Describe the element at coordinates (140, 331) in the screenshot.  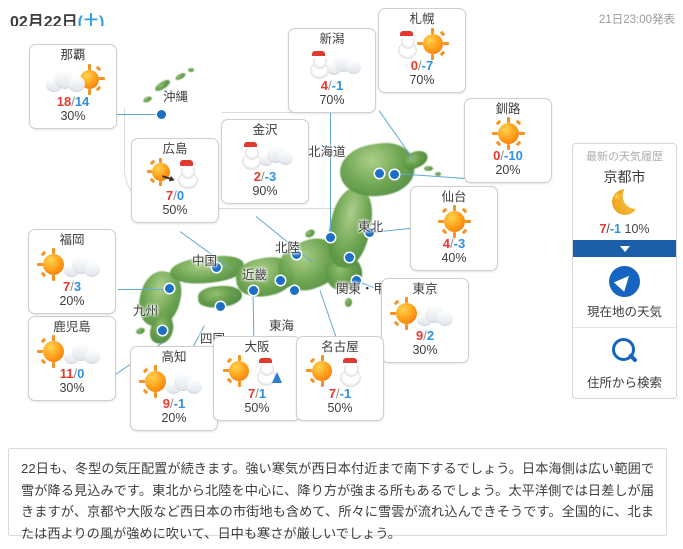
I see `land-kyushu-isl` at that location.